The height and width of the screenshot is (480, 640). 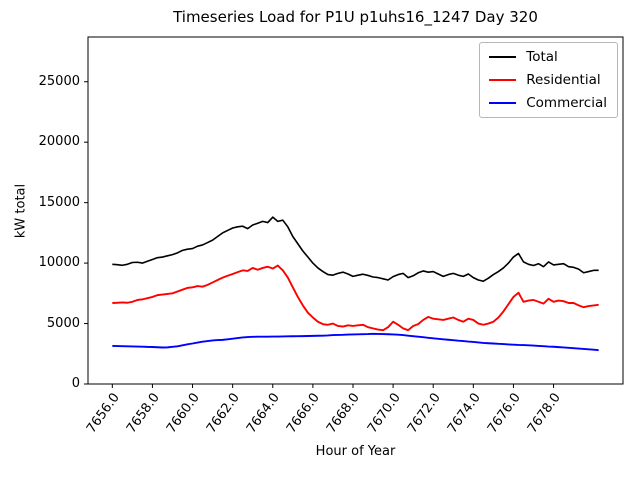 What do you see at coordinates (503, 57) in the screenshot?
I see `total-line-swatch` at bounding box center [503, 57].